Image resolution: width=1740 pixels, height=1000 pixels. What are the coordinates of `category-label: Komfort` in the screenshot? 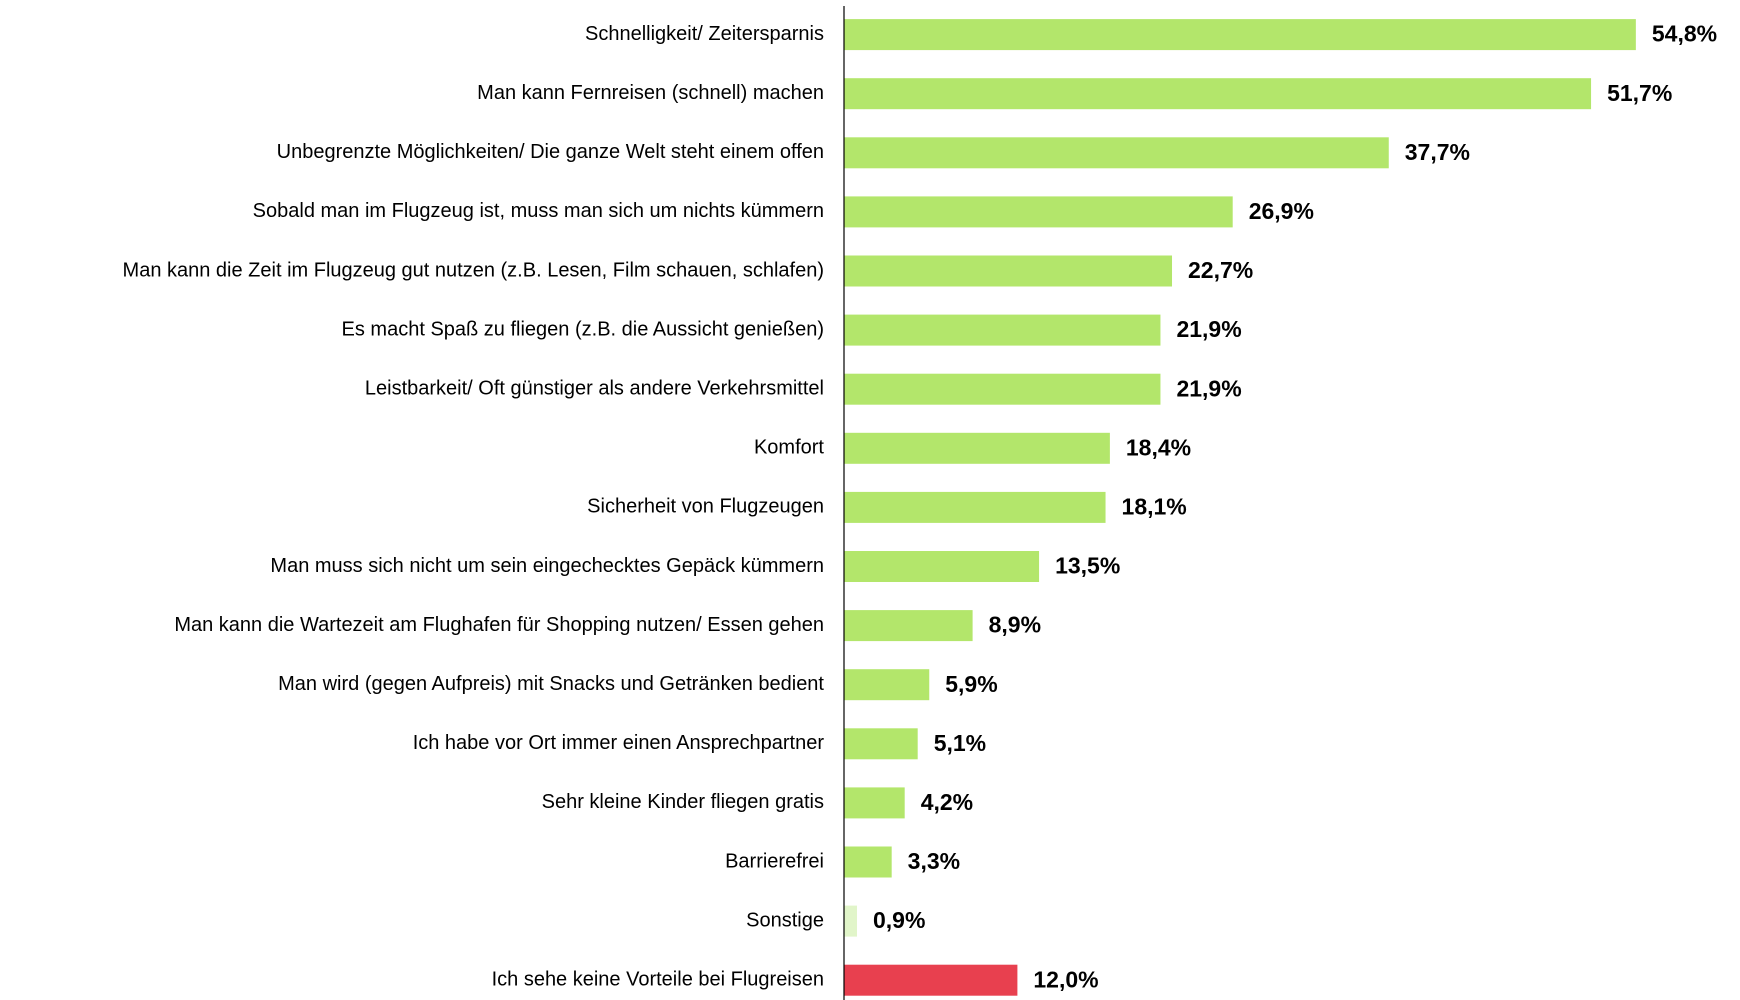 It's located at (789, 448).